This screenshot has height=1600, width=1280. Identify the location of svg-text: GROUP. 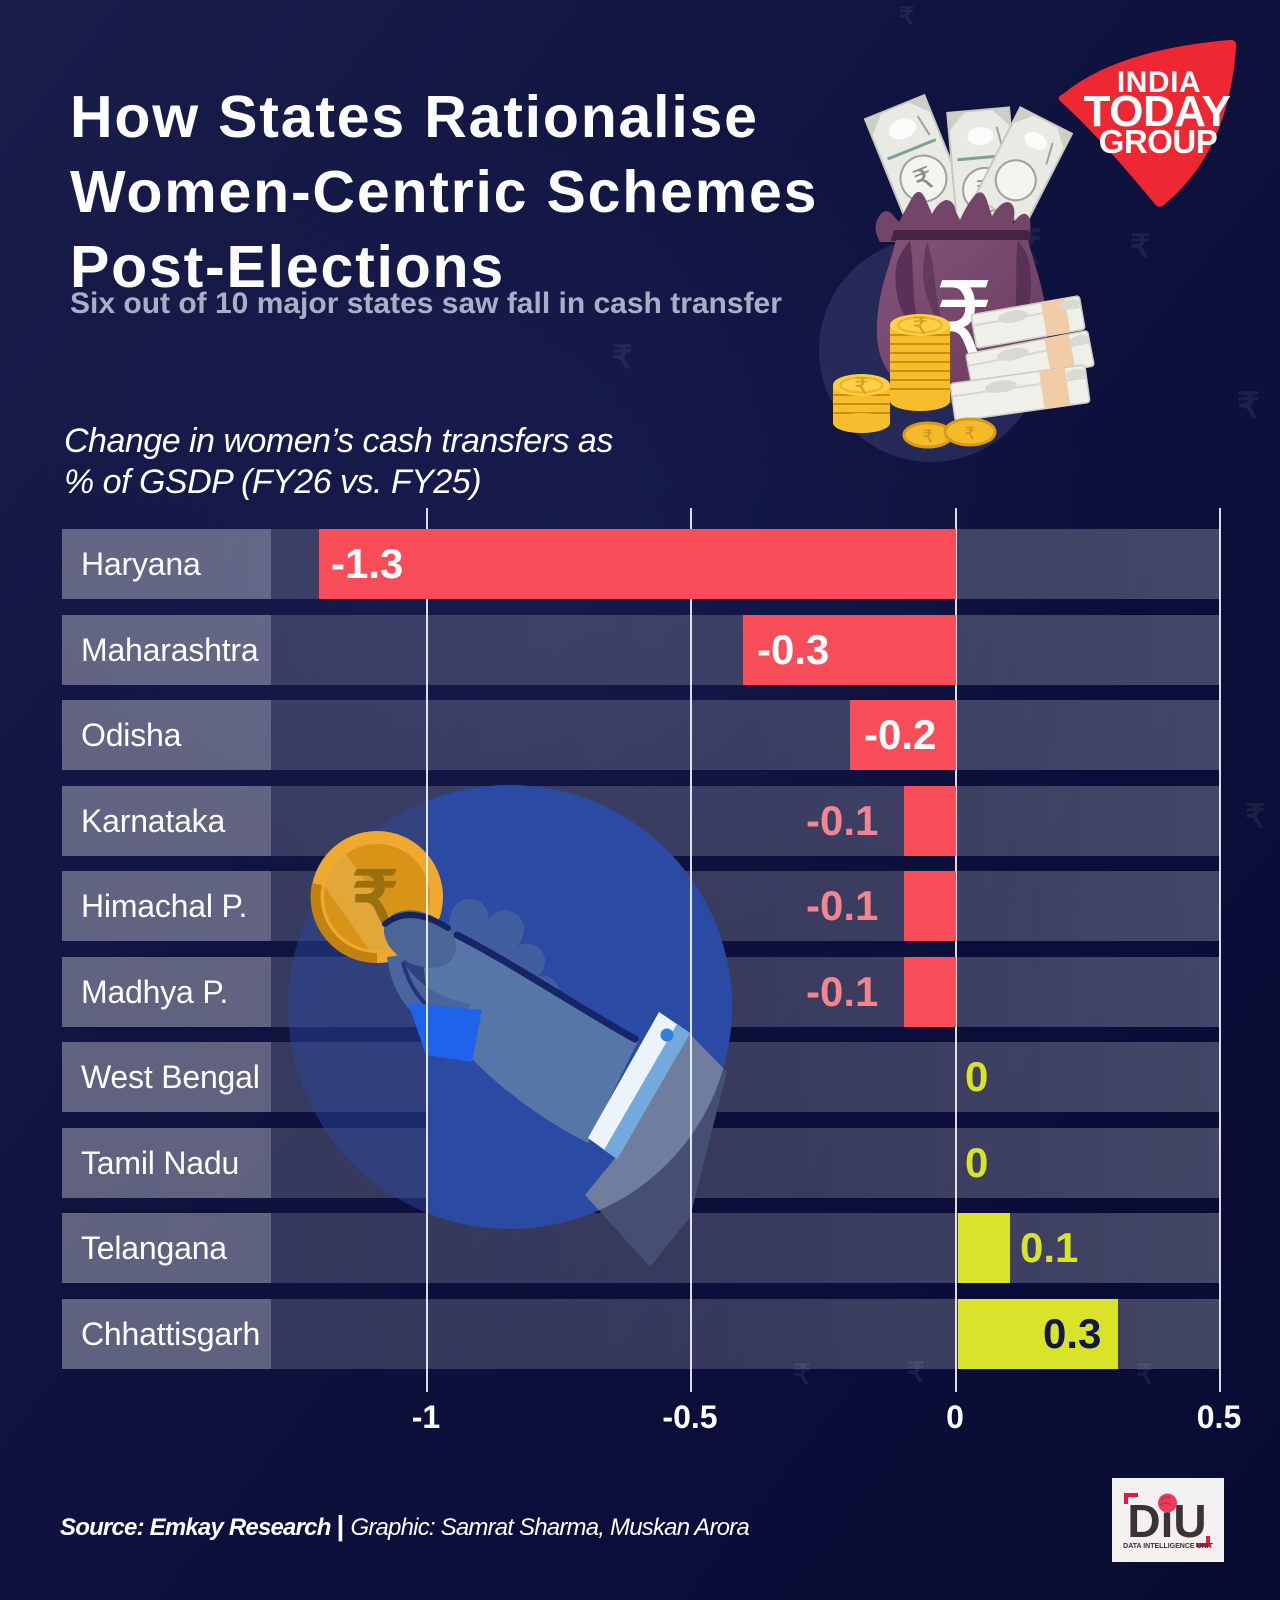
(1158, 141).